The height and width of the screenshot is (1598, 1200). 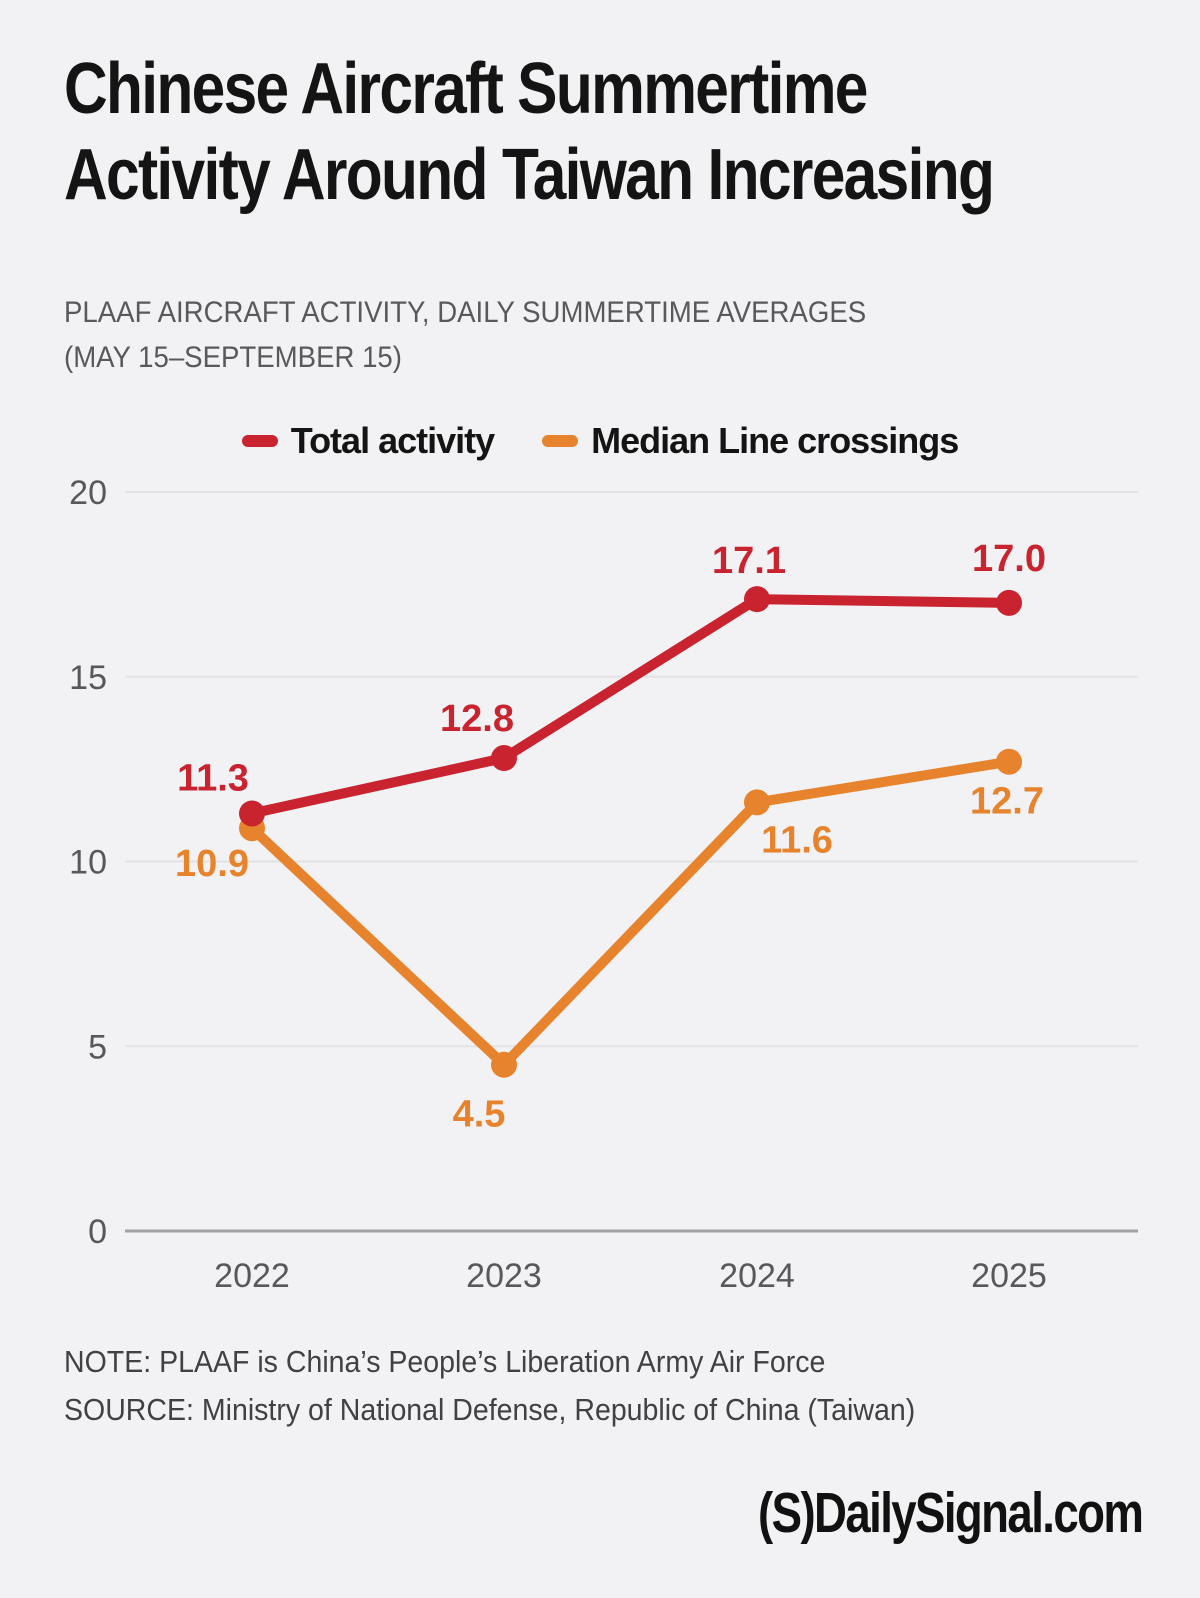 I want to click on y-tick-label: 15, so click(x=88, y=678).